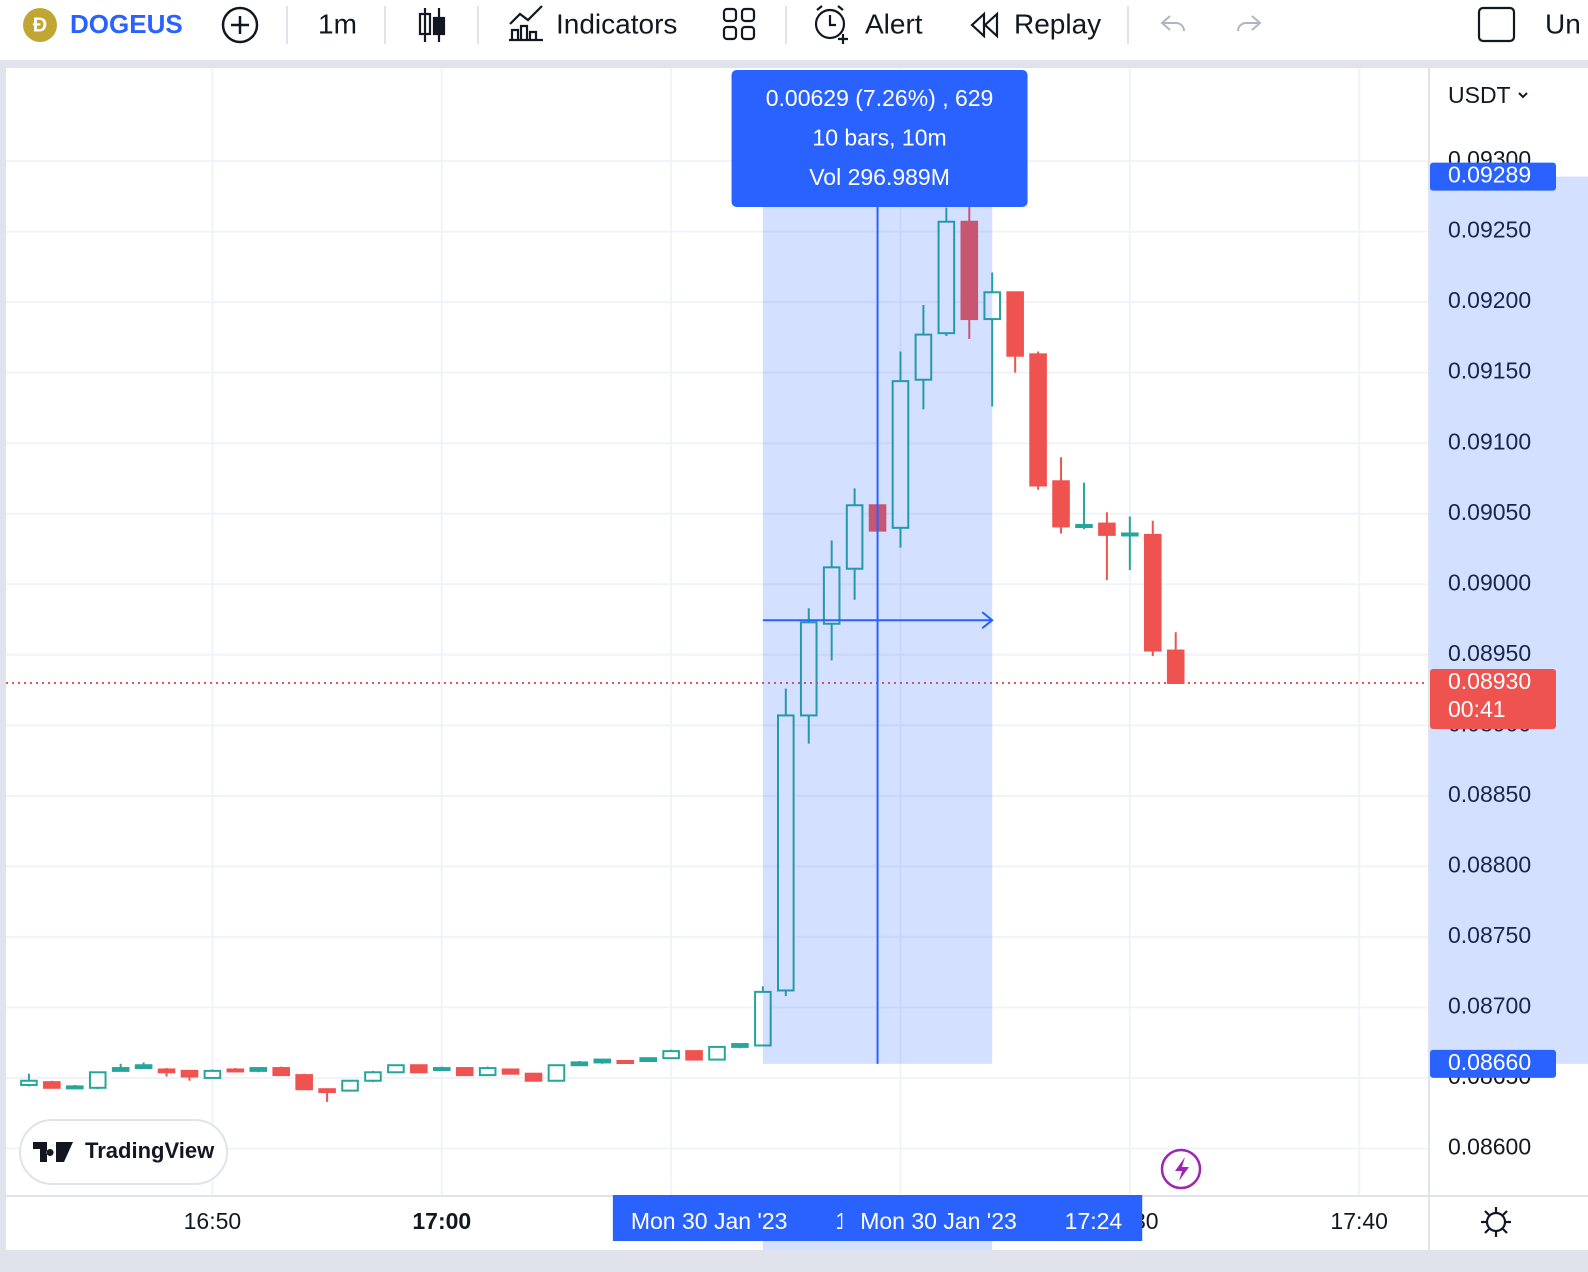  I want to click on date-label: Mon 30 Jan '23, so click(938, 1221).